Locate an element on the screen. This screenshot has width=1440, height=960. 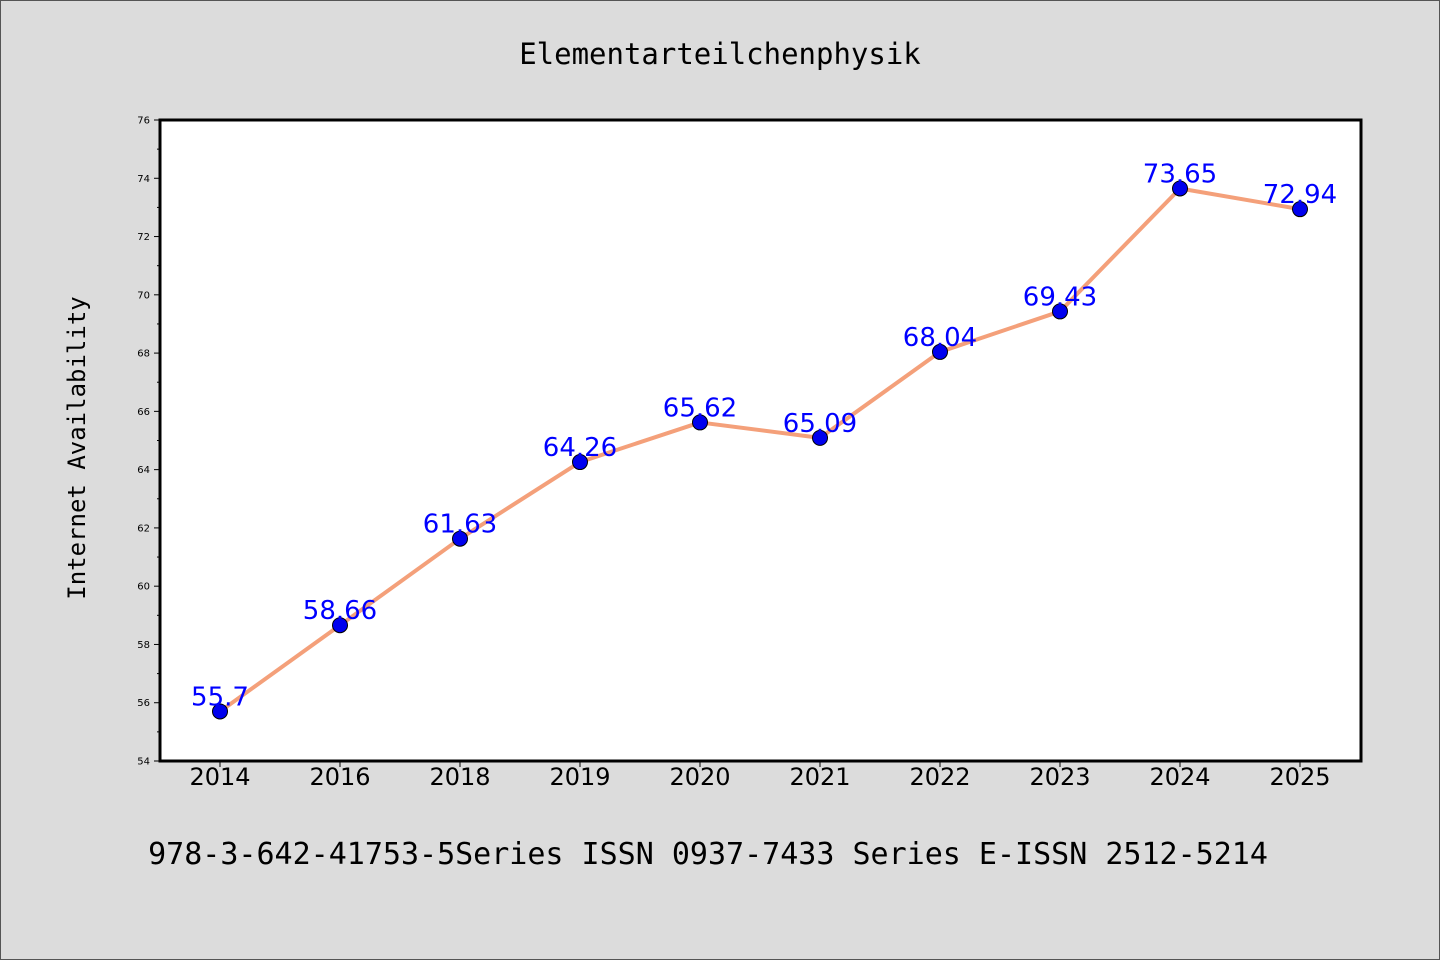
y-tick-label: 60 is located at coordinates (143, 587).